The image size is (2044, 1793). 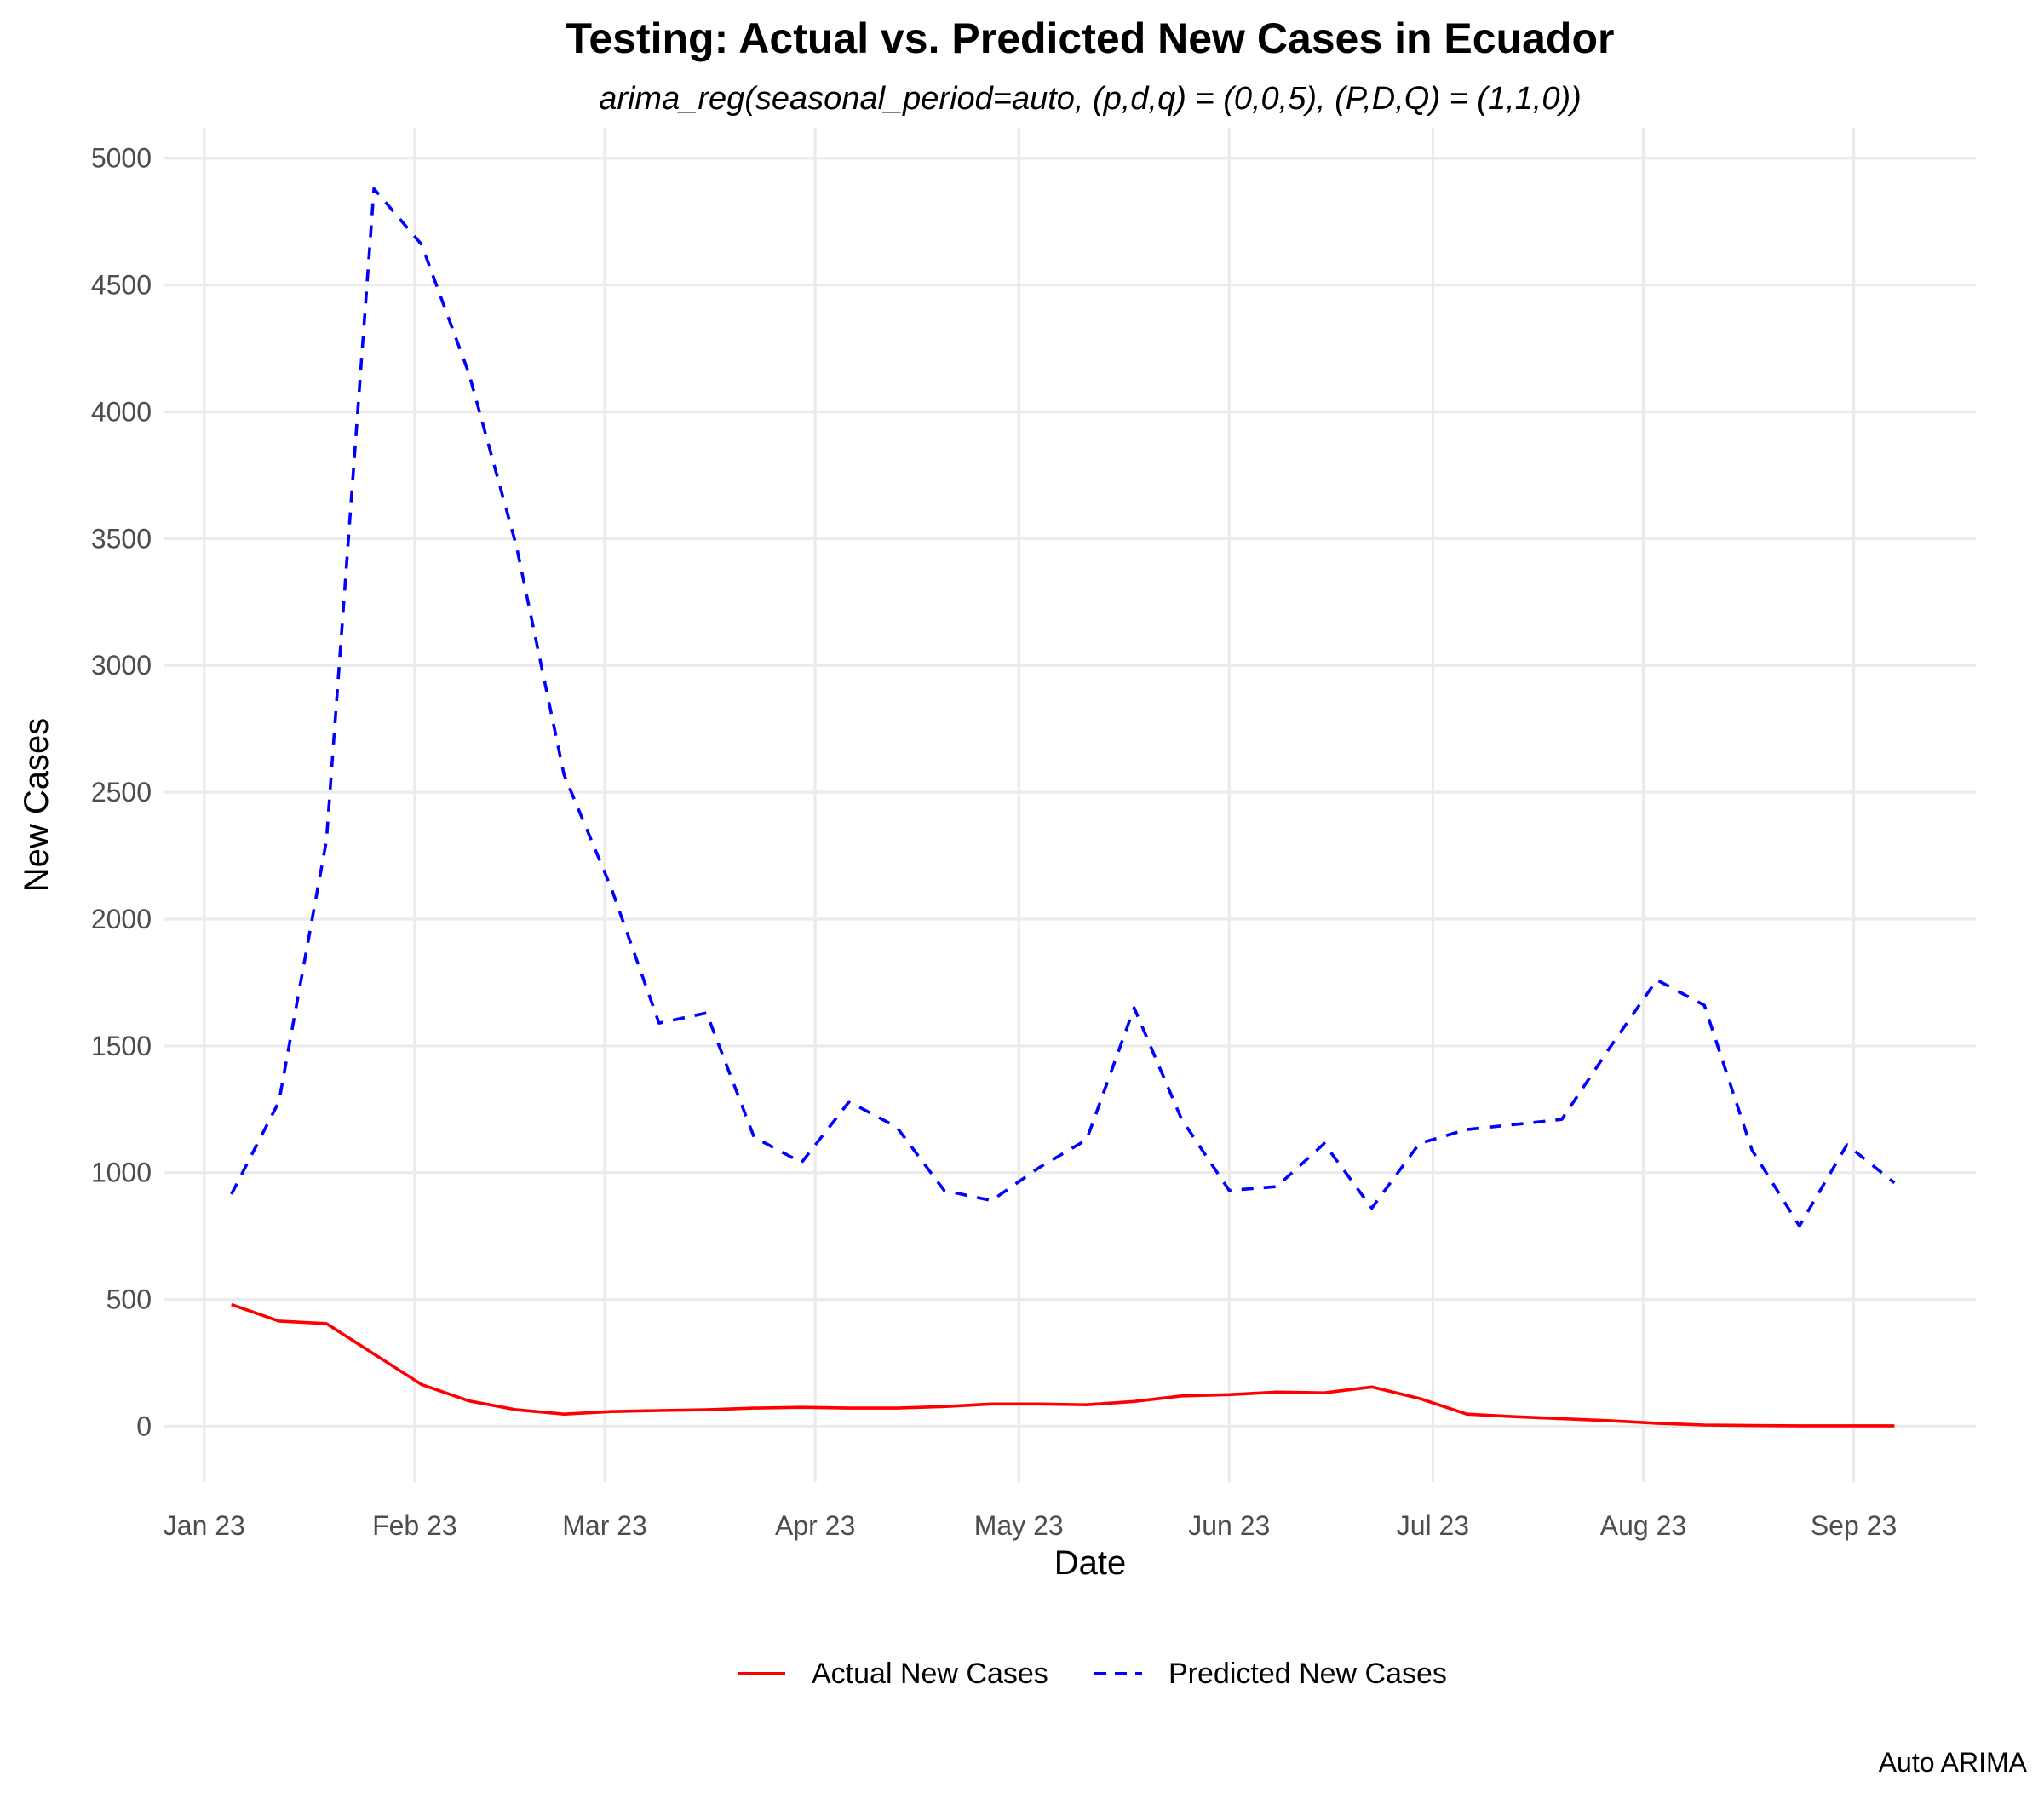 What do you see at coordinates (1643, 1526) in the screenshot?
I see `x-tick-label: Aug 23` at bounding box center [1643, 1526].